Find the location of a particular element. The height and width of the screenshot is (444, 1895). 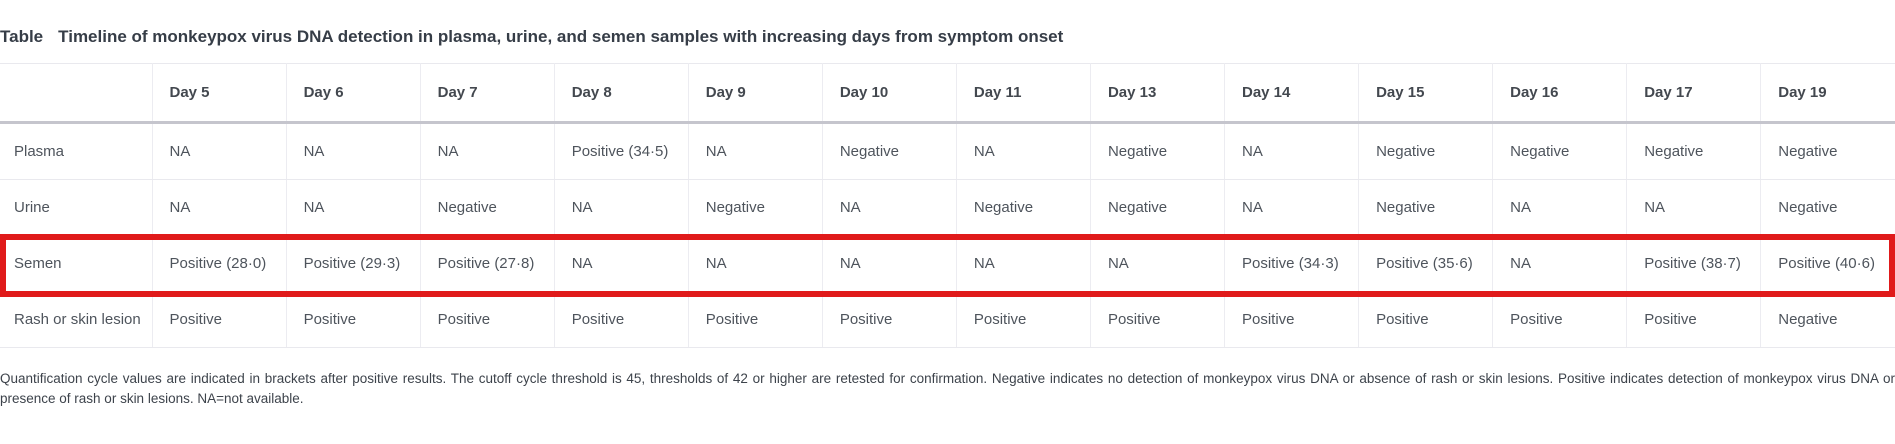

corner-cell is located at coordinates (76, 93).